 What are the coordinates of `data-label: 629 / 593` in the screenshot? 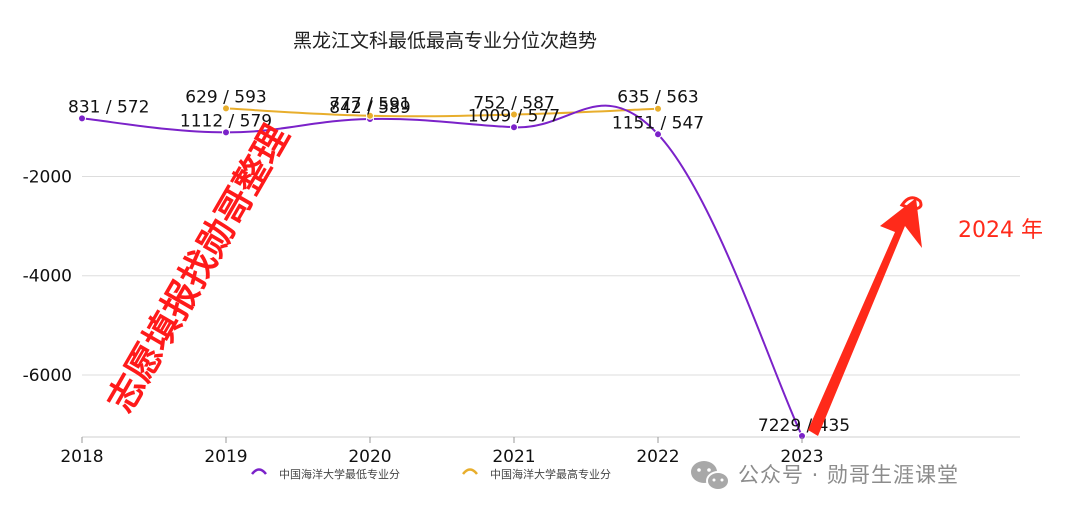 It's located at (225, 97).